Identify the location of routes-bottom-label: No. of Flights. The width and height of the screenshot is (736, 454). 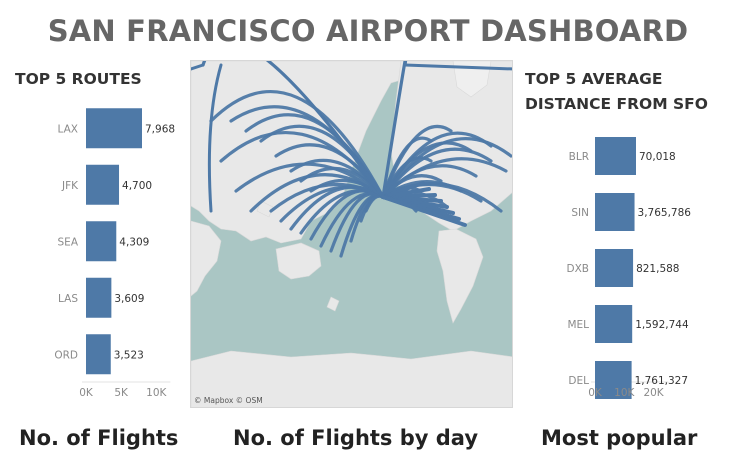
(99, 438).